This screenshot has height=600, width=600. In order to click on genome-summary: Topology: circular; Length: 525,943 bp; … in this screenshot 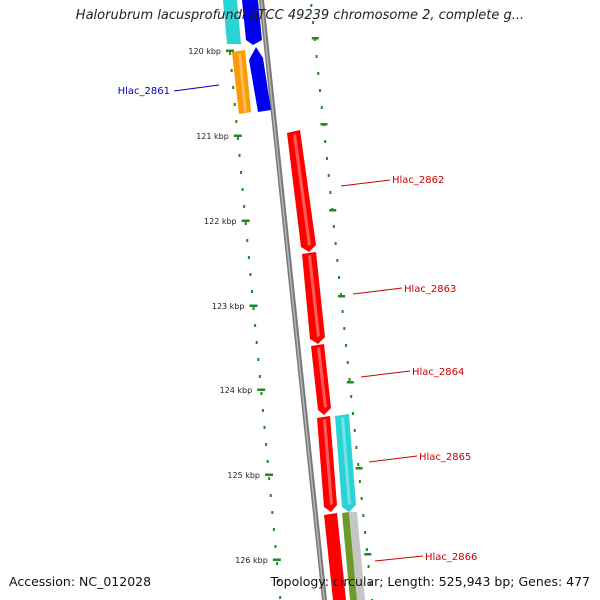, I will do `click(430, 581)`.